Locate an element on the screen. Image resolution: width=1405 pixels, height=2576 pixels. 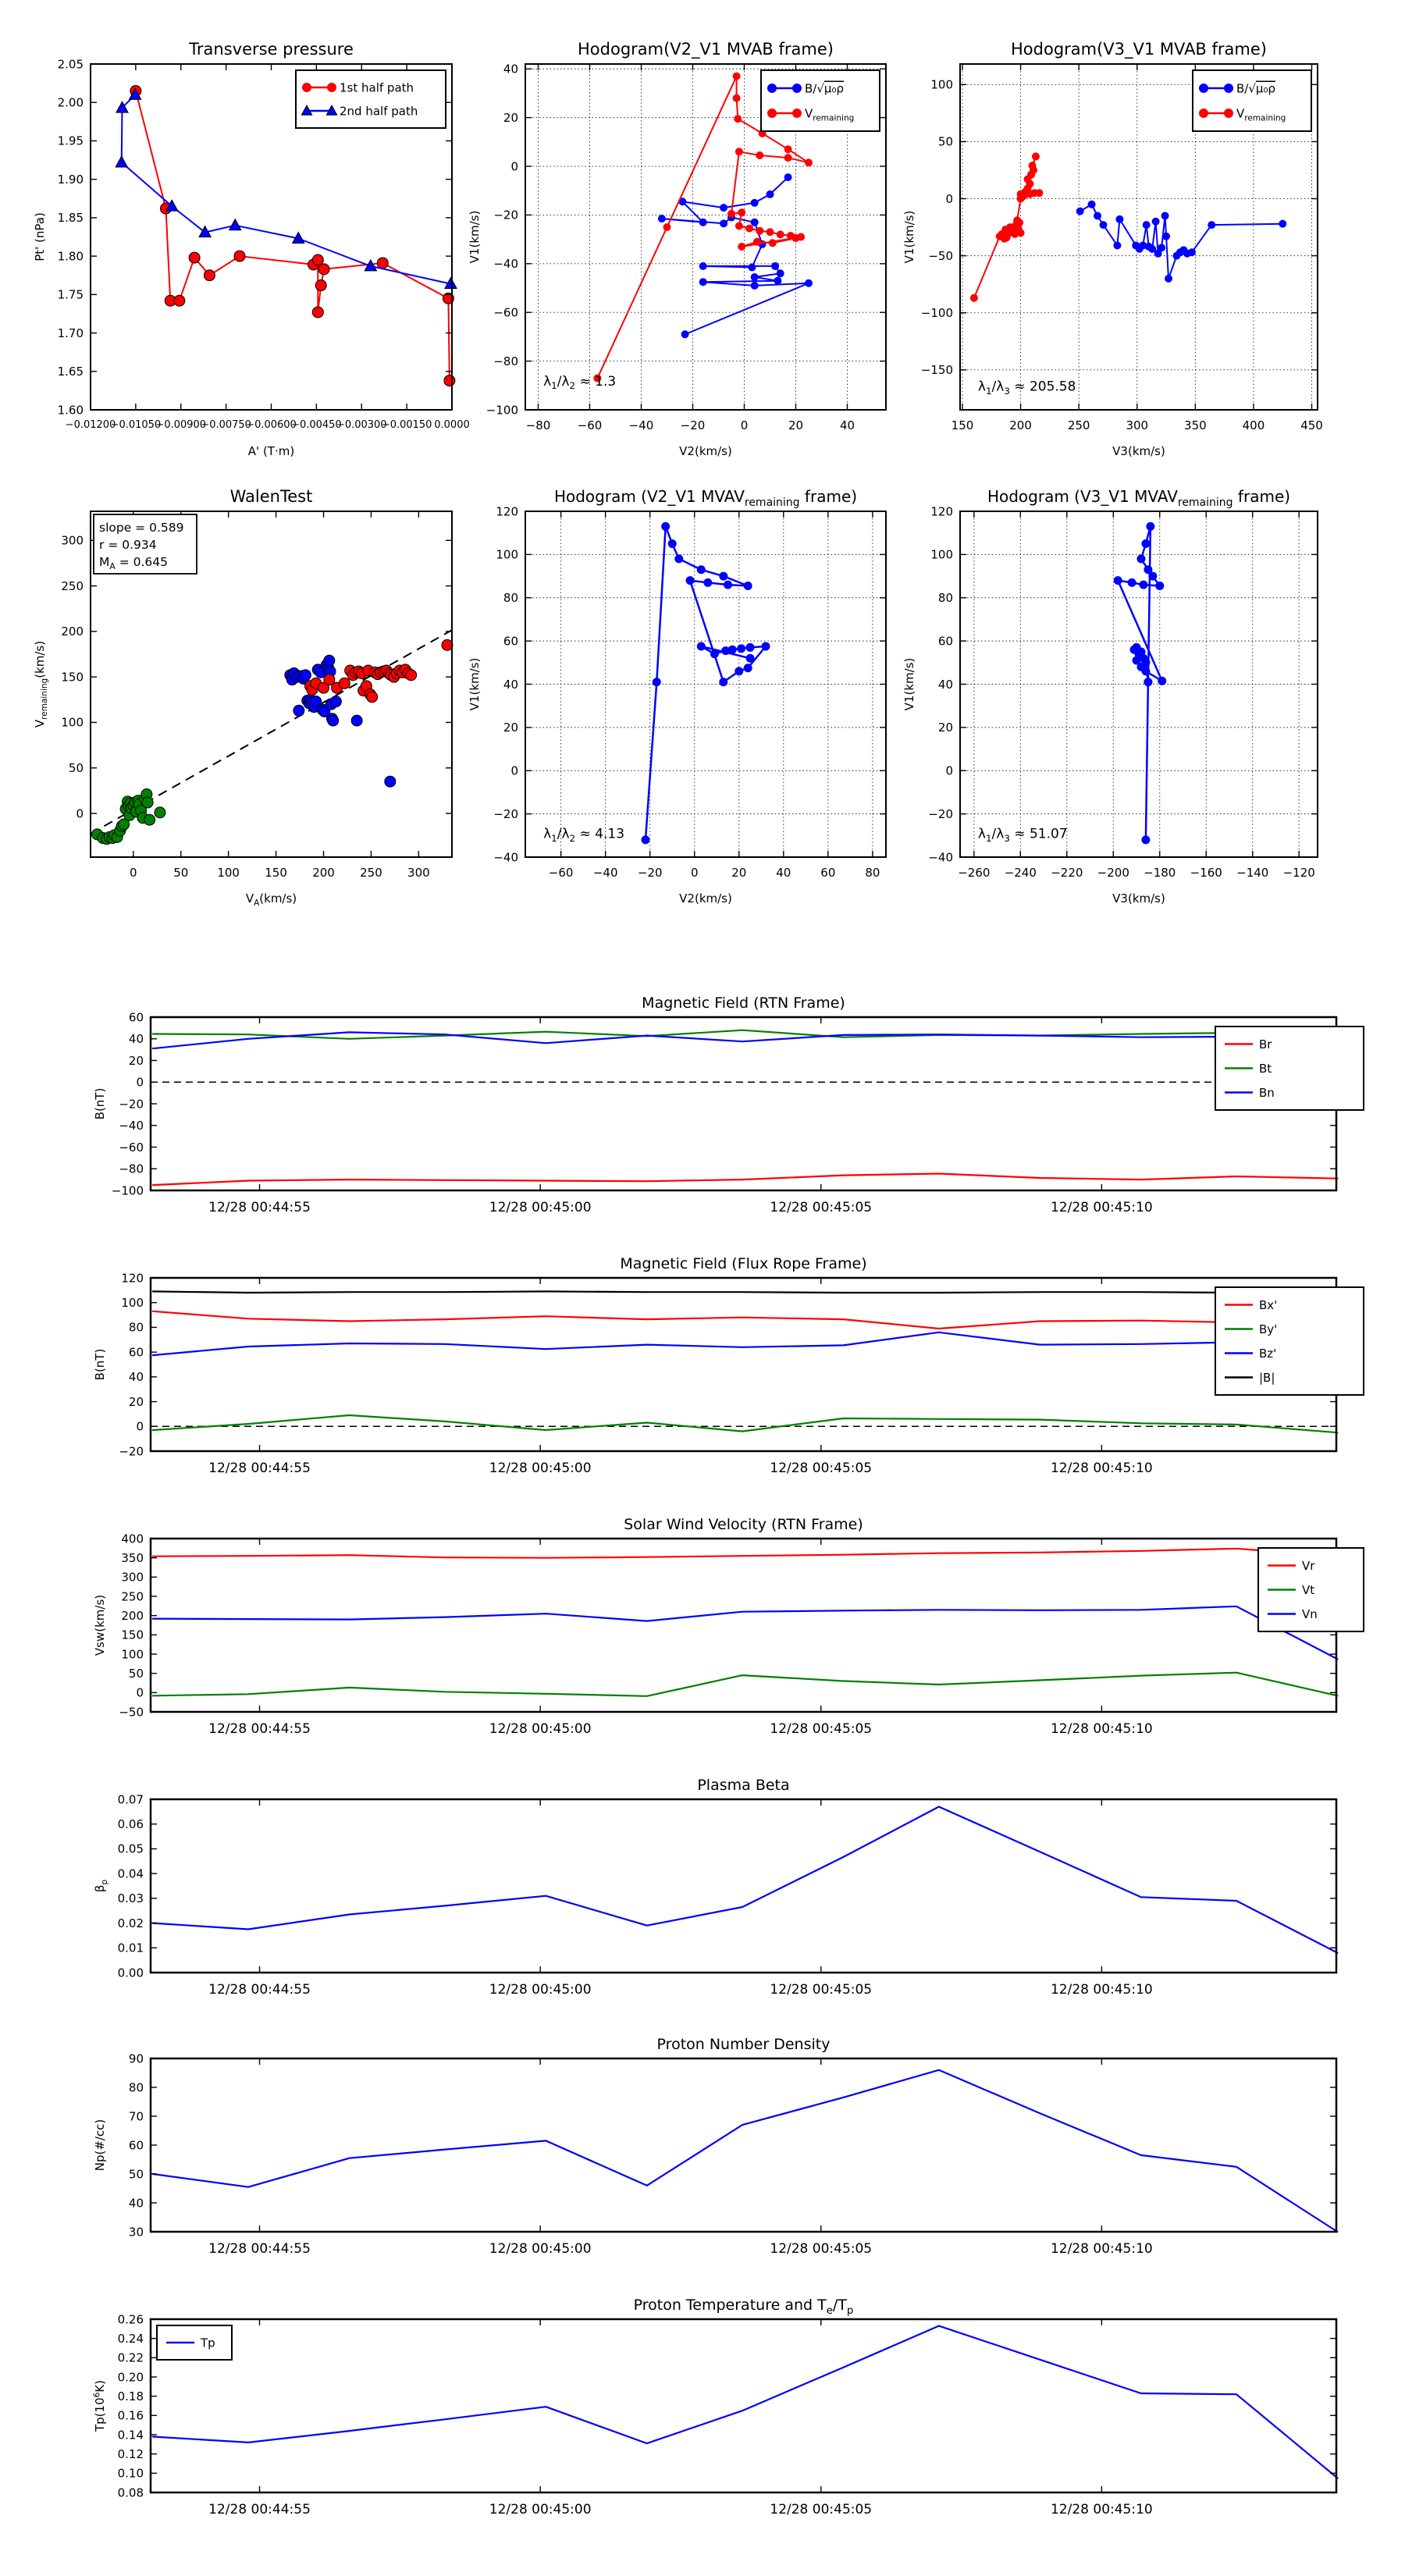
svg-text: 0.22 is located at coordinates (131, 2358).